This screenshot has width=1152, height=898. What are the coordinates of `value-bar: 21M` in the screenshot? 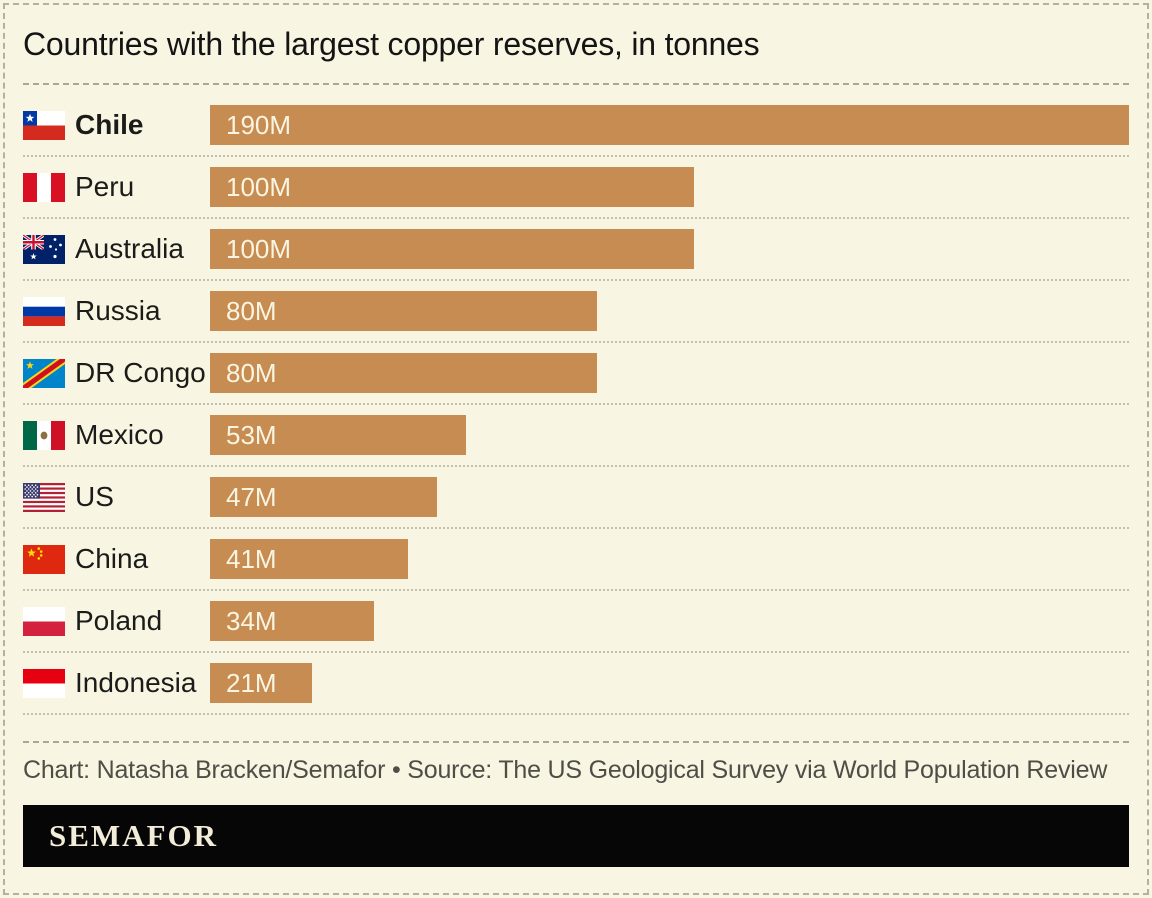 It's located at (261, 683).